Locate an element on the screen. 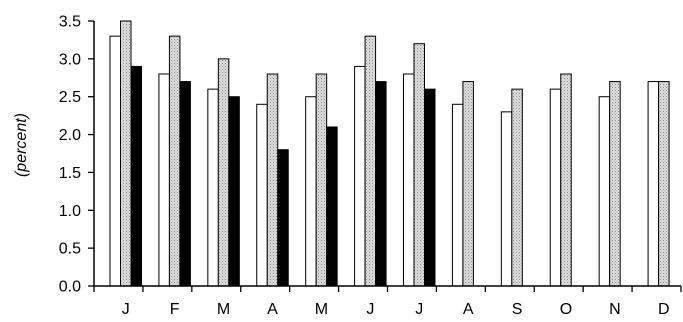  x-tick-label: N is located at coordinates (615, 309).